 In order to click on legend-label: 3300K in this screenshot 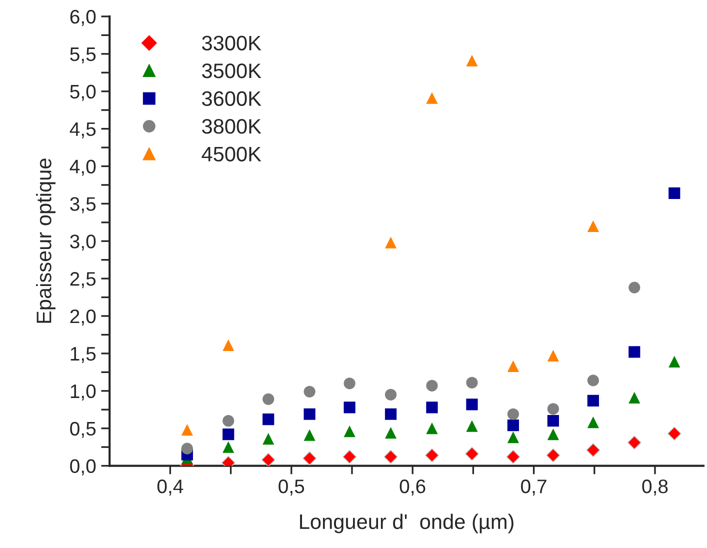, I will do `click(232, 43)`.